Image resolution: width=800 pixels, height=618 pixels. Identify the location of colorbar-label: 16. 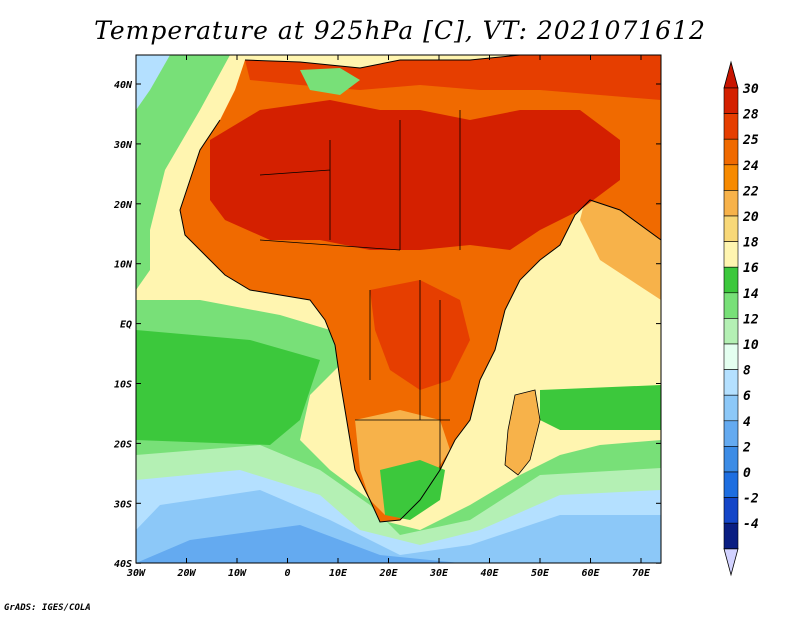
(751, 268).